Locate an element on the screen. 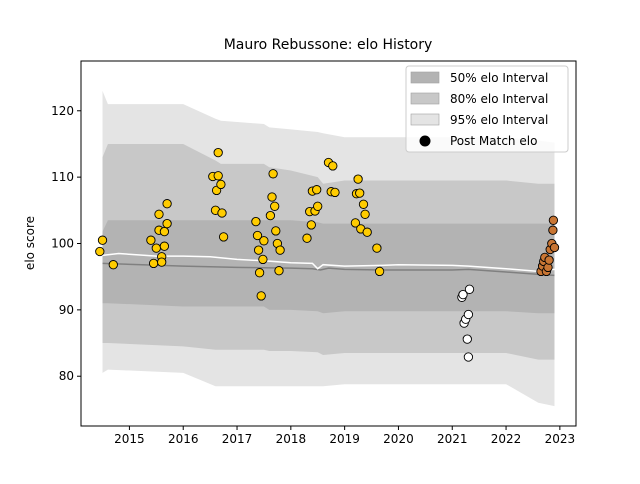  mean-elo-line is located at coordinates (328, 262).